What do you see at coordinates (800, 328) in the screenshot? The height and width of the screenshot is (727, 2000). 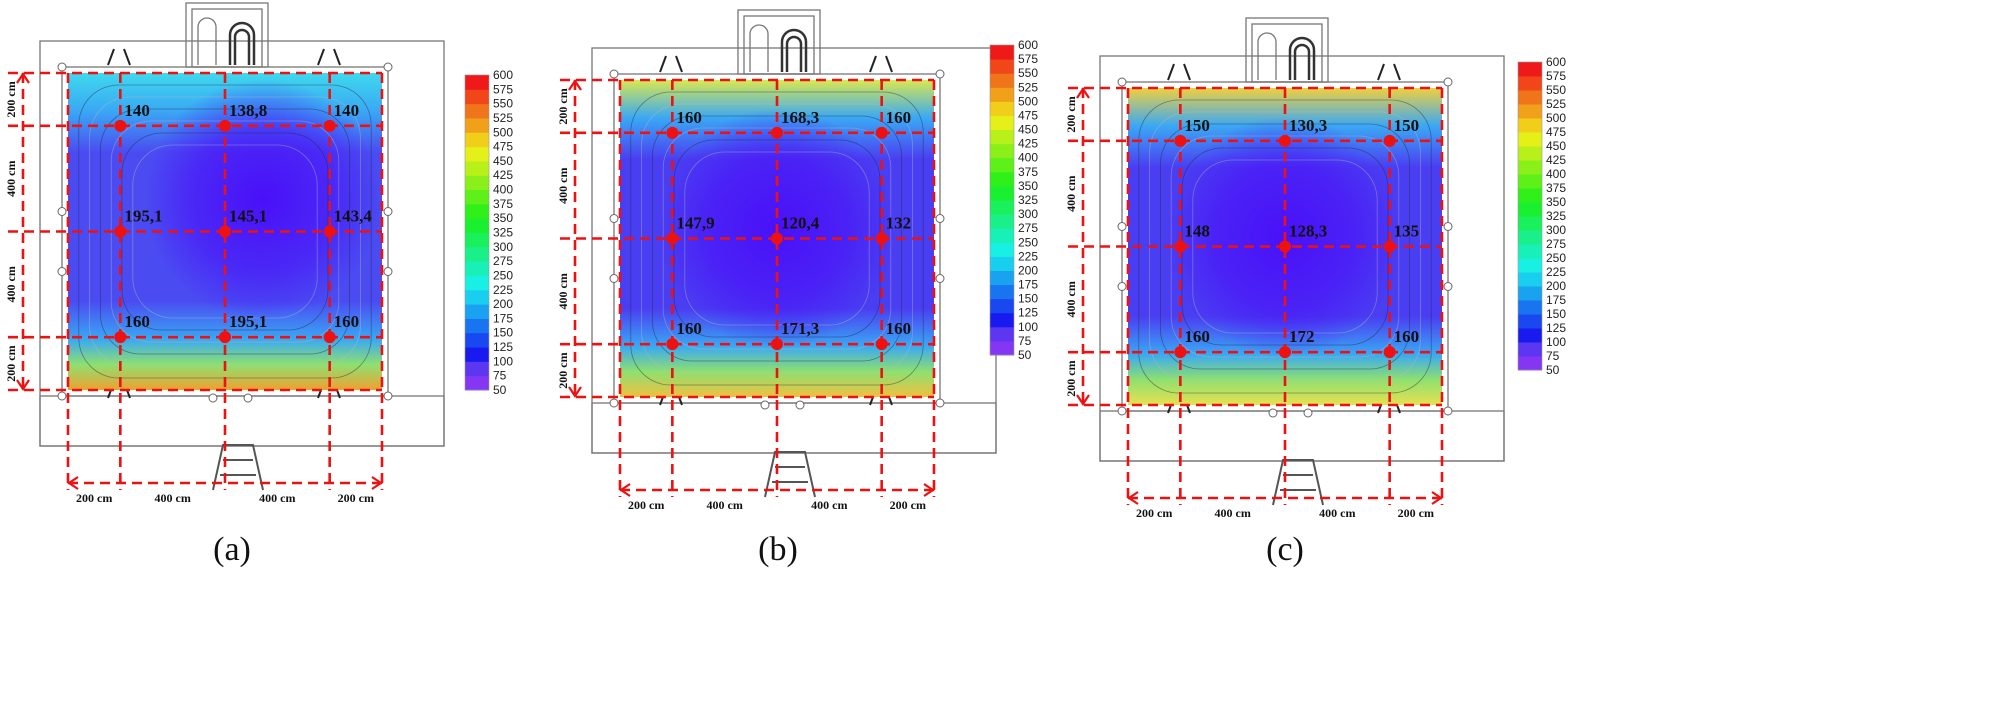 I see `measurement-value: 171,3` at bounding box center [800, 328].